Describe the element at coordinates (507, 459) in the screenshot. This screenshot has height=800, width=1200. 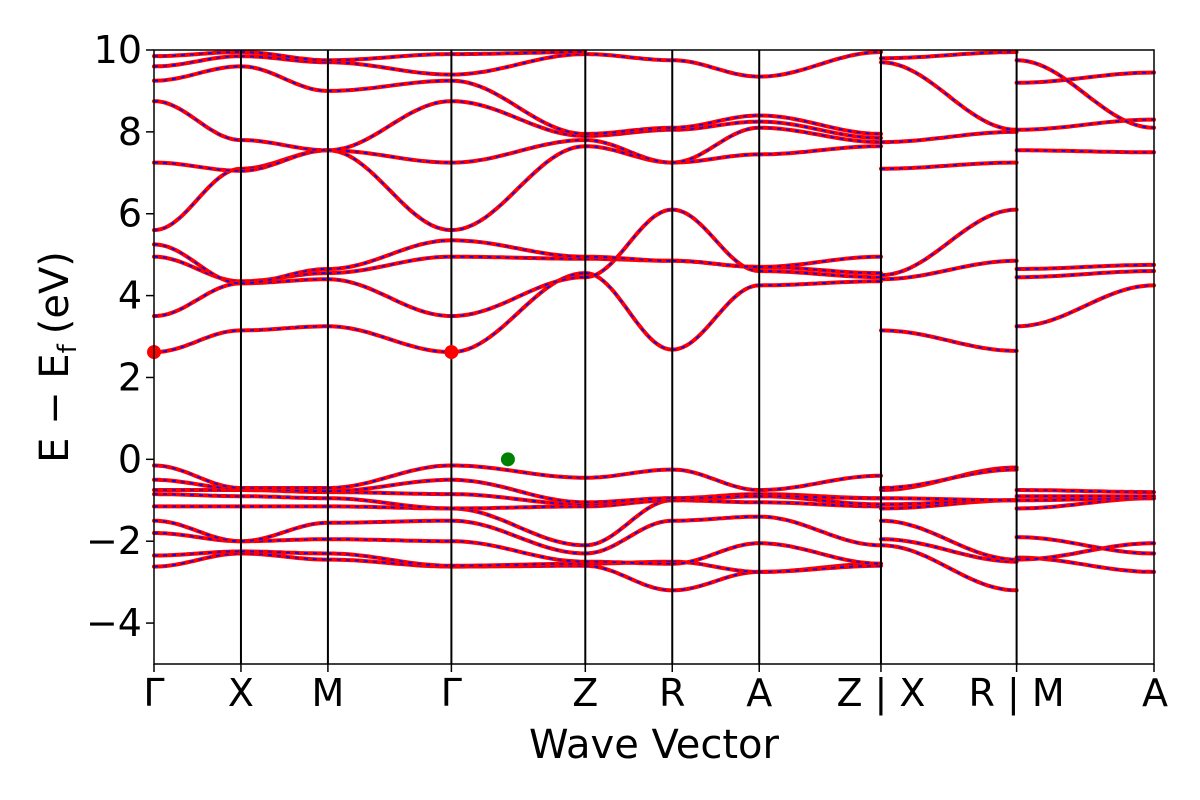
I see `vbm-marker` at that location.